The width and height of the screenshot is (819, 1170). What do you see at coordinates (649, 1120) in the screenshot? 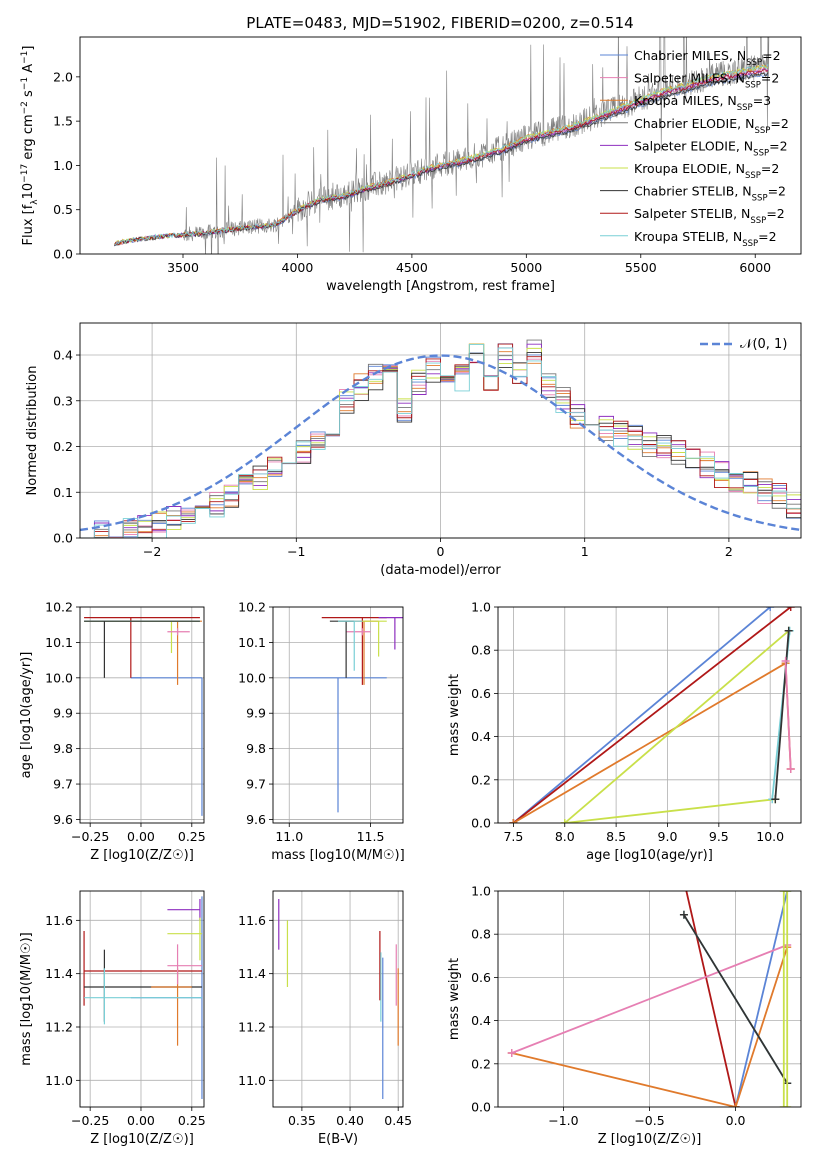
I see `x-tick-label: −0.5` at bounding box center [649, 1120].